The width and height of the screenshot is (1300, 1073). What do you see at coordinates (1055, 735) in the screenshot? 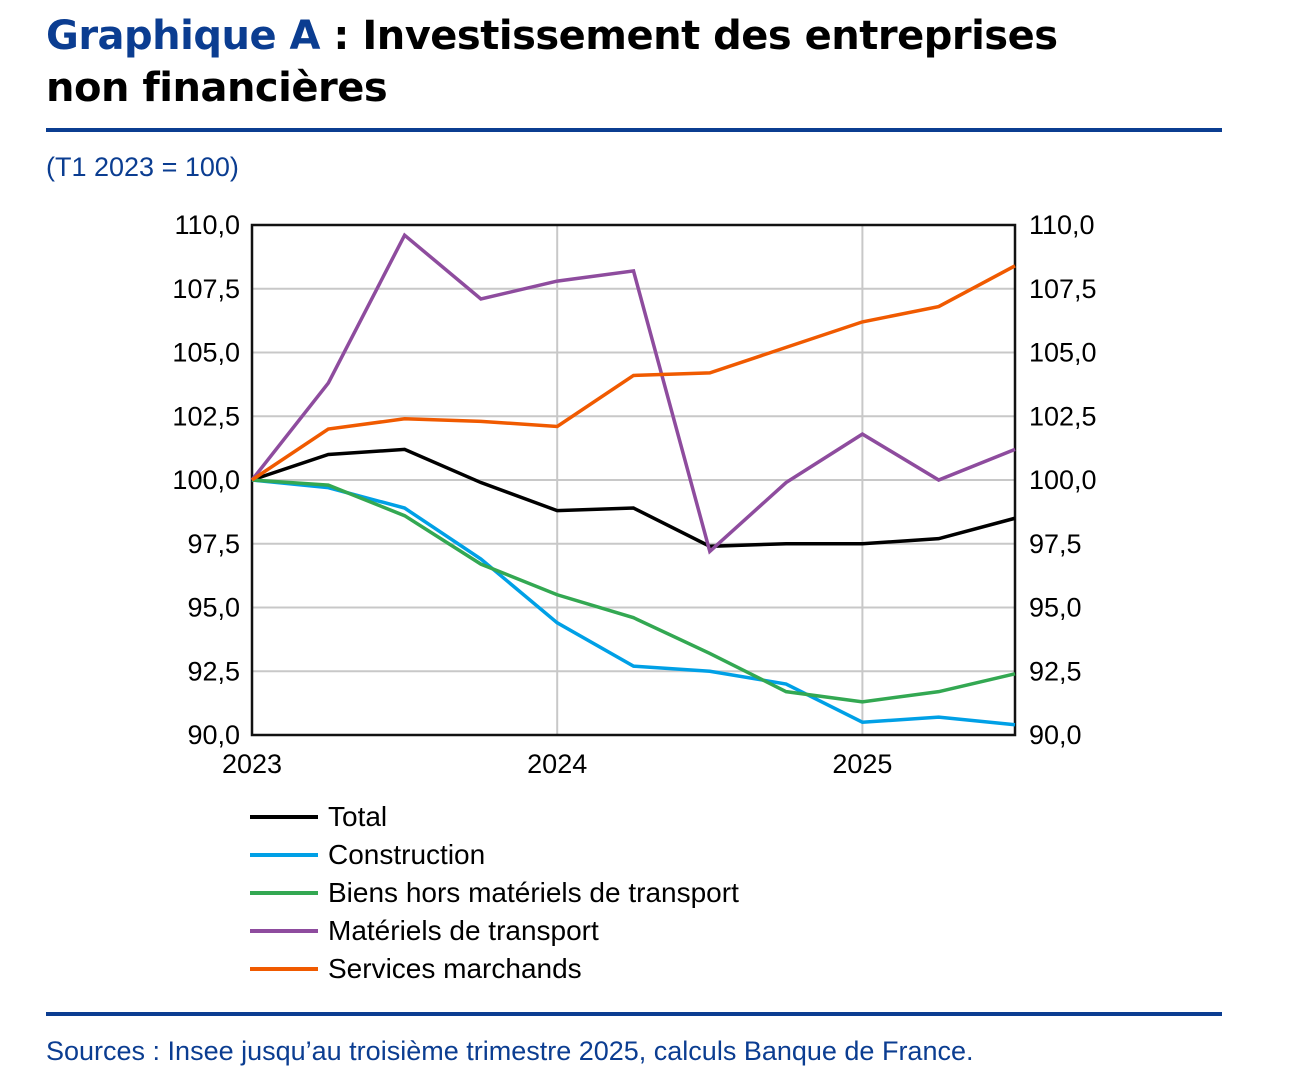
I see `y-tick-label-right: 90,0` at bounding box center [1055, 735].